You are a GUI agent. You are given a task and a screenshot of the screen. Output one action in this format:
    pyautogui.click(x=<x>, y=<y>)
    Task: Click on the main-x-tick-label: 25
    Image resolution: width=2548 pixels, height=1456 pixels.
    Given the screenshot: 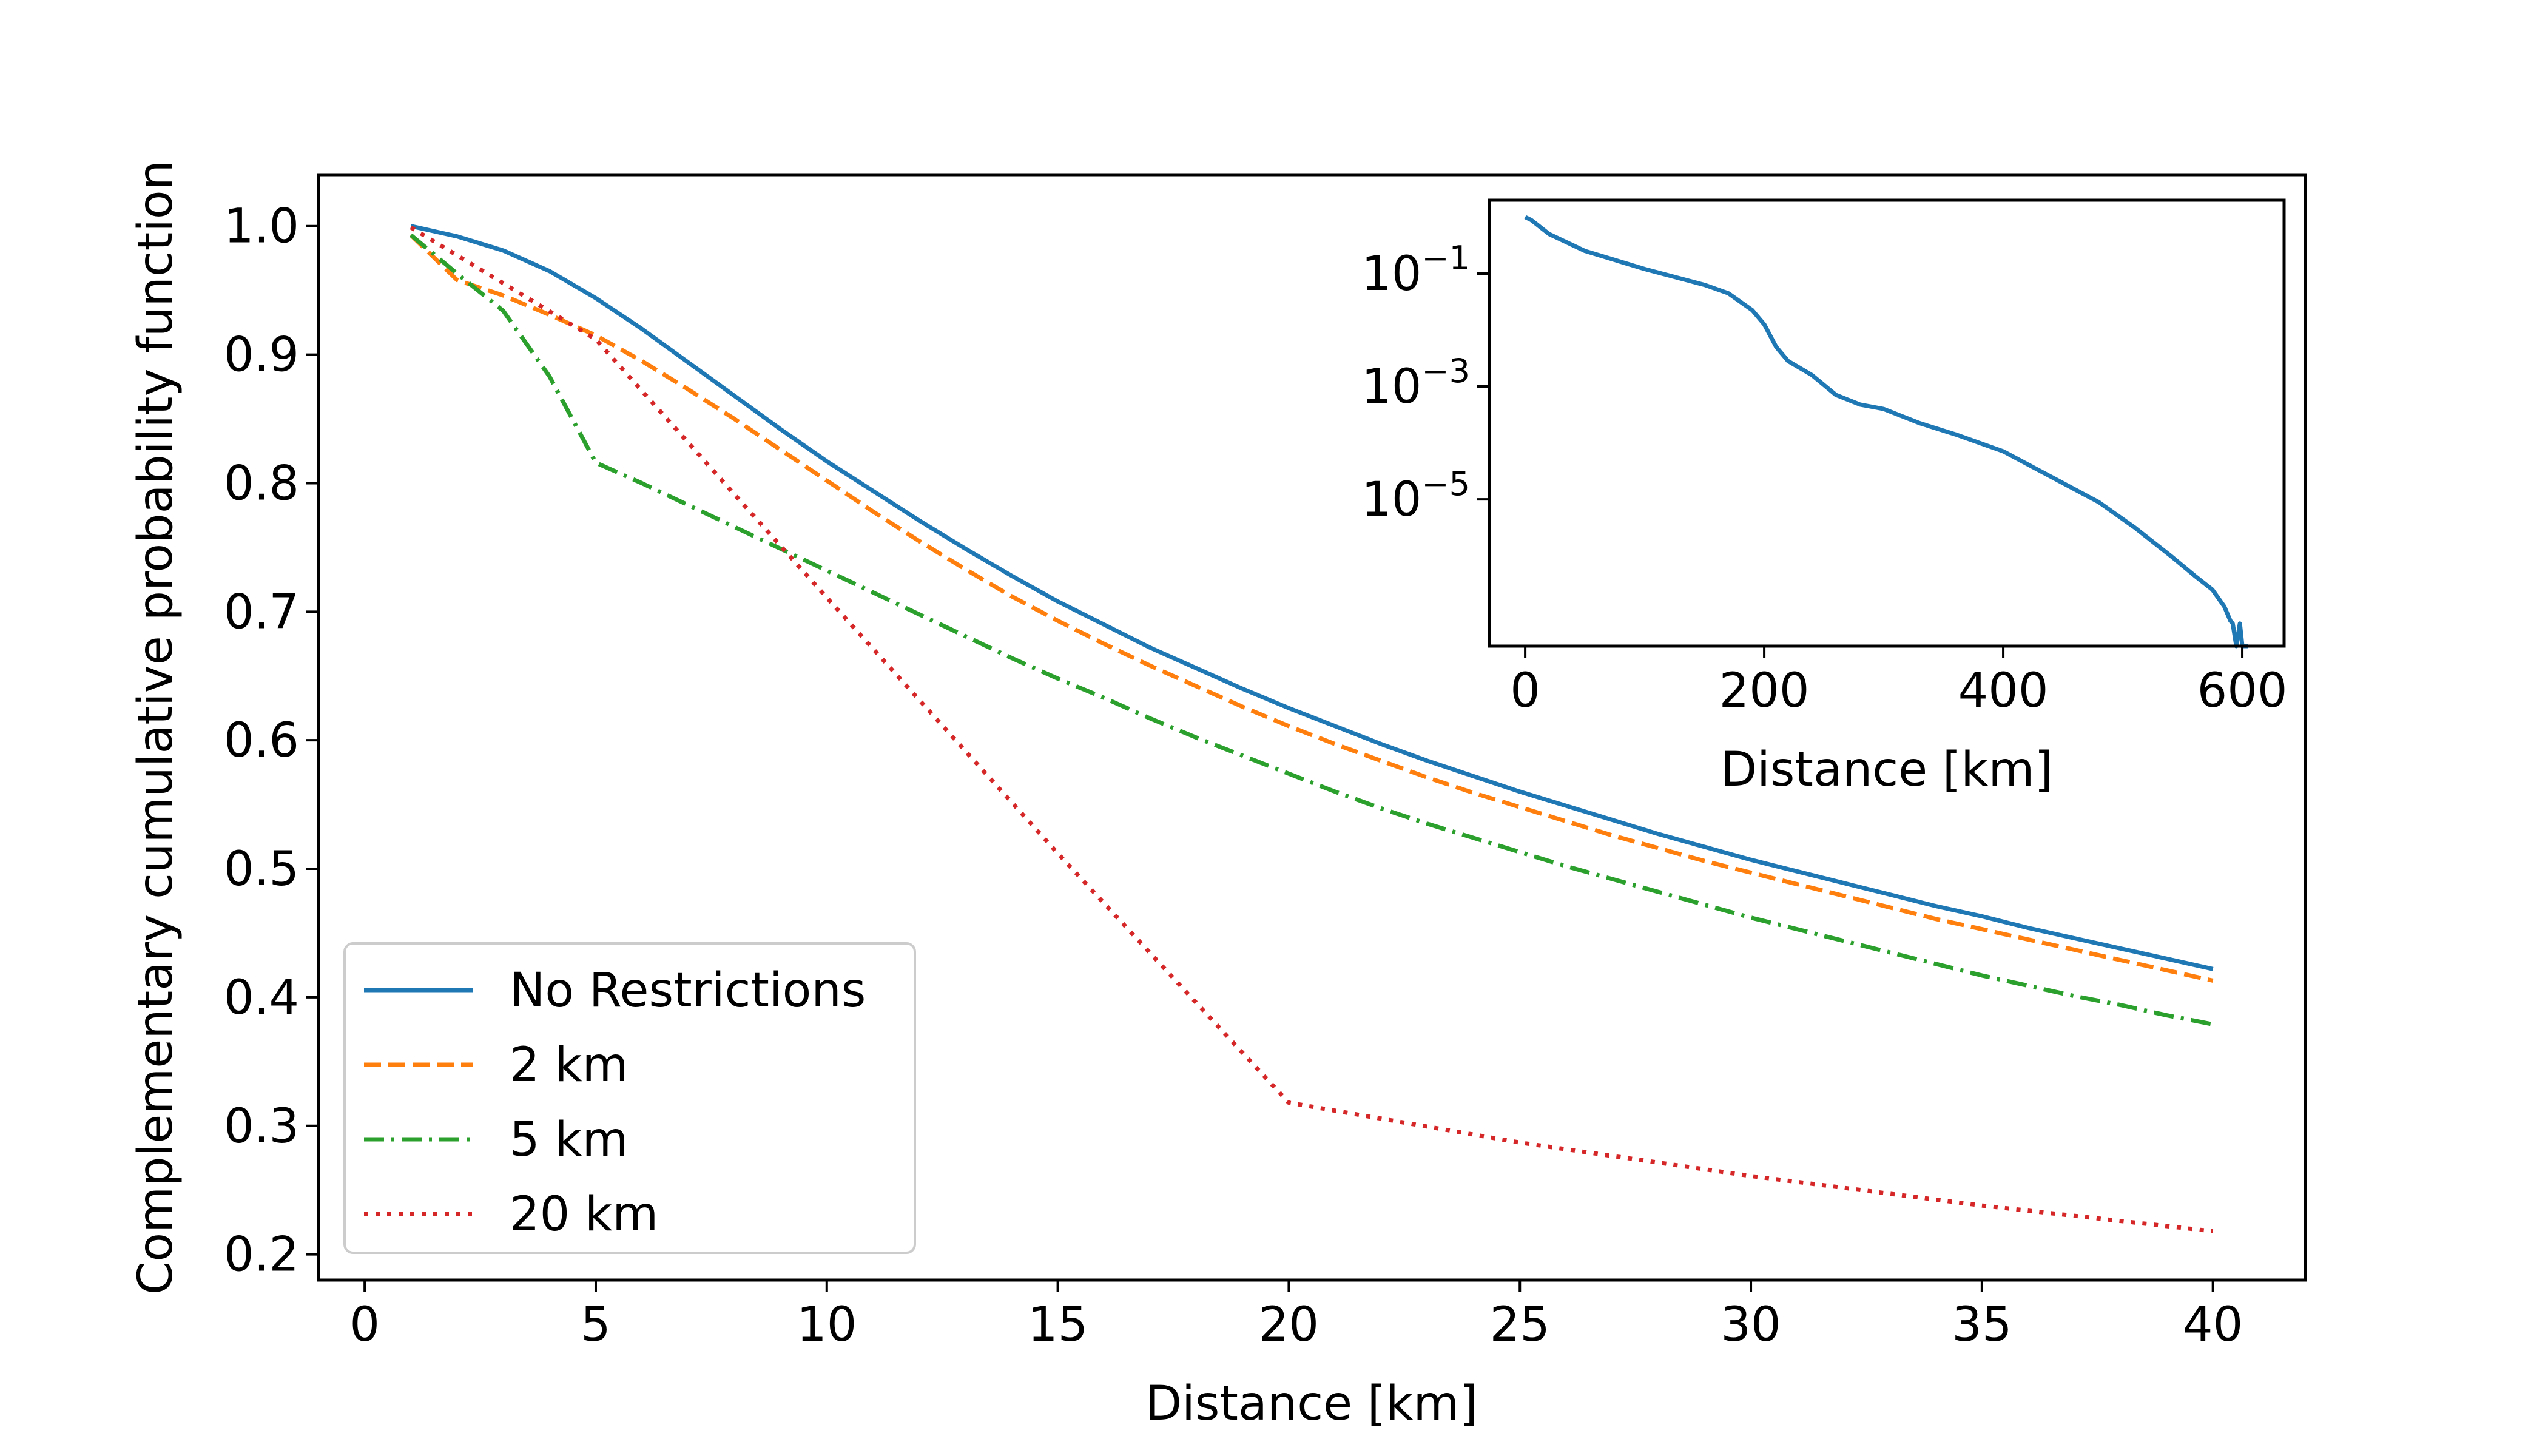 What is the action you would take?
    pyautogui.click(x=1520, y=1325)
    